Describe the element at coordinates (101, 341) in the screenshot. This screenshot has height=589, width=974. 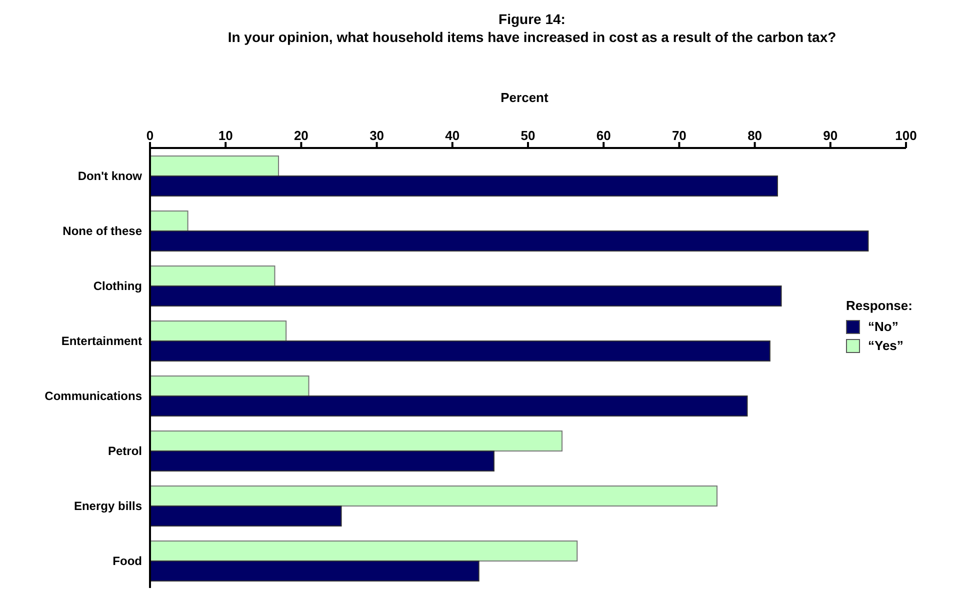
I see `y-tick-label: Entertainment` at that location.